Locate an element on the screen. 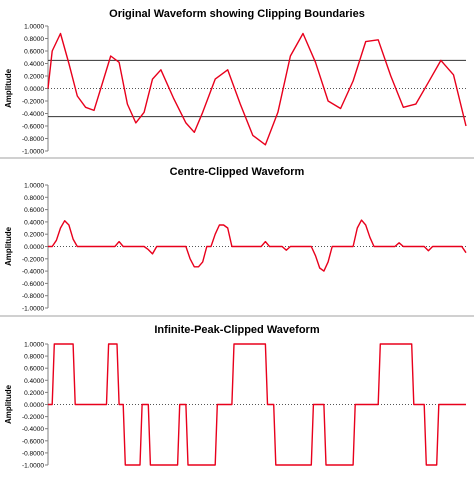 The image size is (474, 480). chart-title: Centre-Clipped Waveform is located at coordinates (237, 172).